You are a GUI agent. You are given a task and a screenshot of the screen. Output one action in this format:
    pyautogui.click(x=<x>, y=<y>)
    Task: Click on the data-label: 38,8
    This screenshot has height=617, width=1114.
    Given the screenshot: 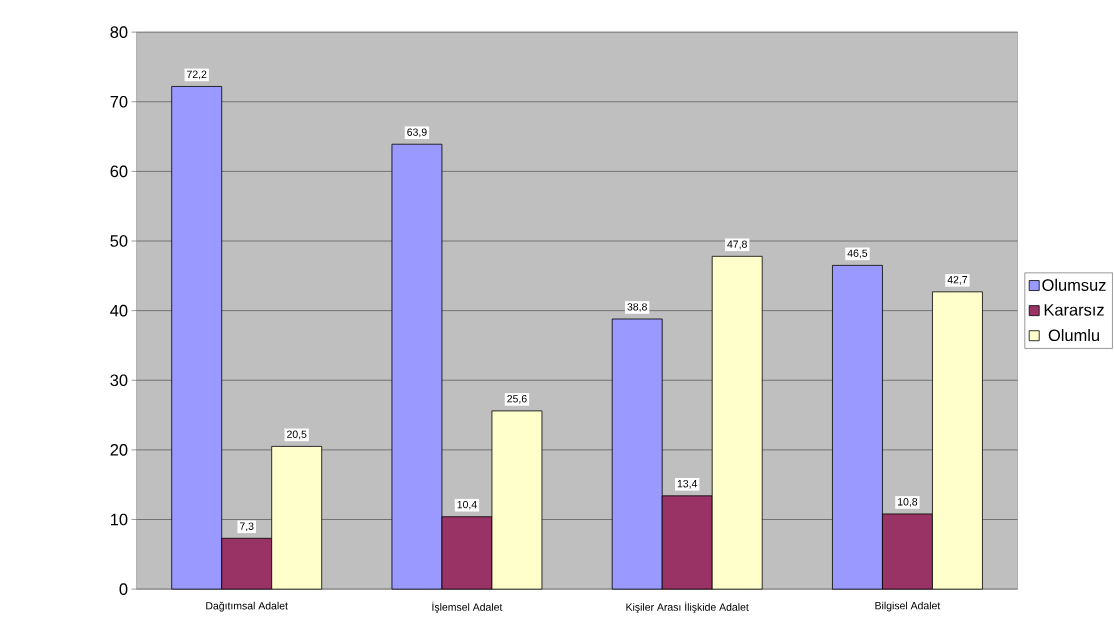 What is the action you would take?
    pyautogui.click(x=637, y=307)
    